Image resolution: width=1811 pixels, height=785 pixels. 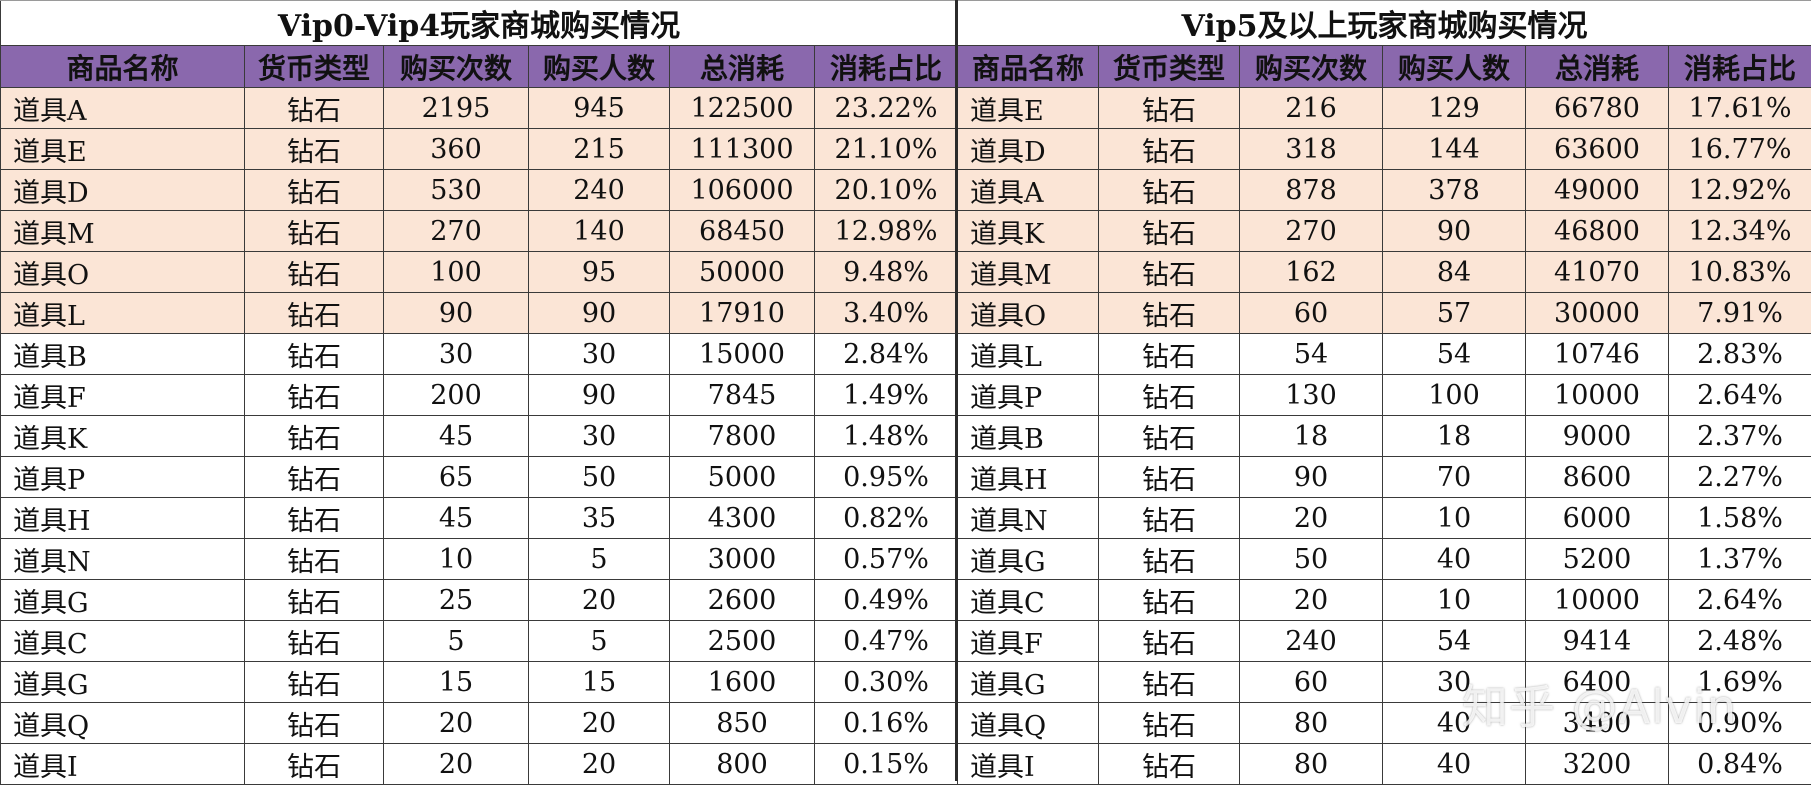 I want to click on table-cell: 17.61%, so click(x=1740, y=108).